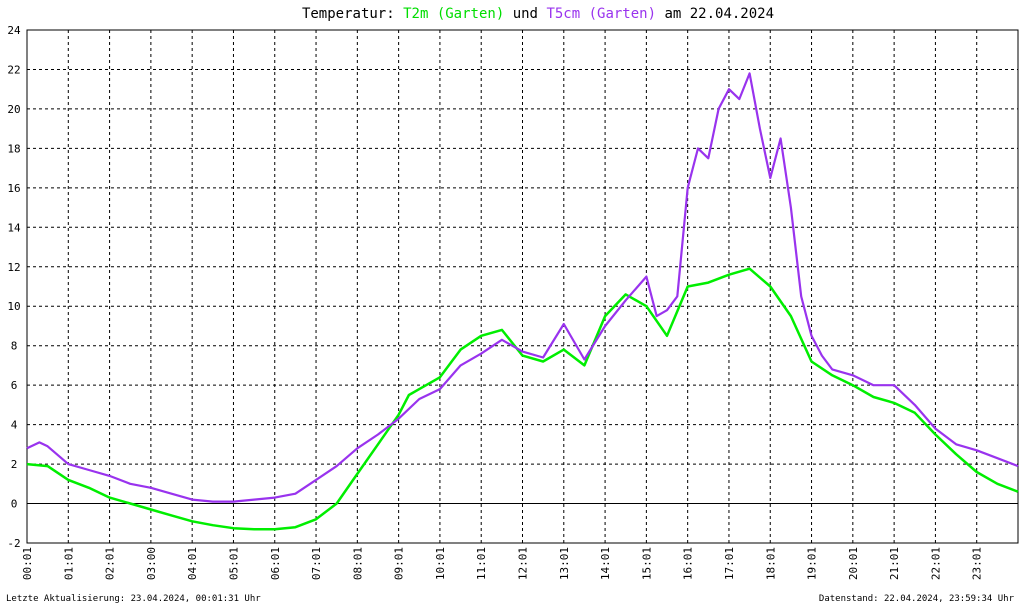 The height and width of the screenshot is (606, 1020). Describe the element at coordinates (601, 14) in the screenshot. I see `title-series-t5cm: T5cm (Garten)` at that location.